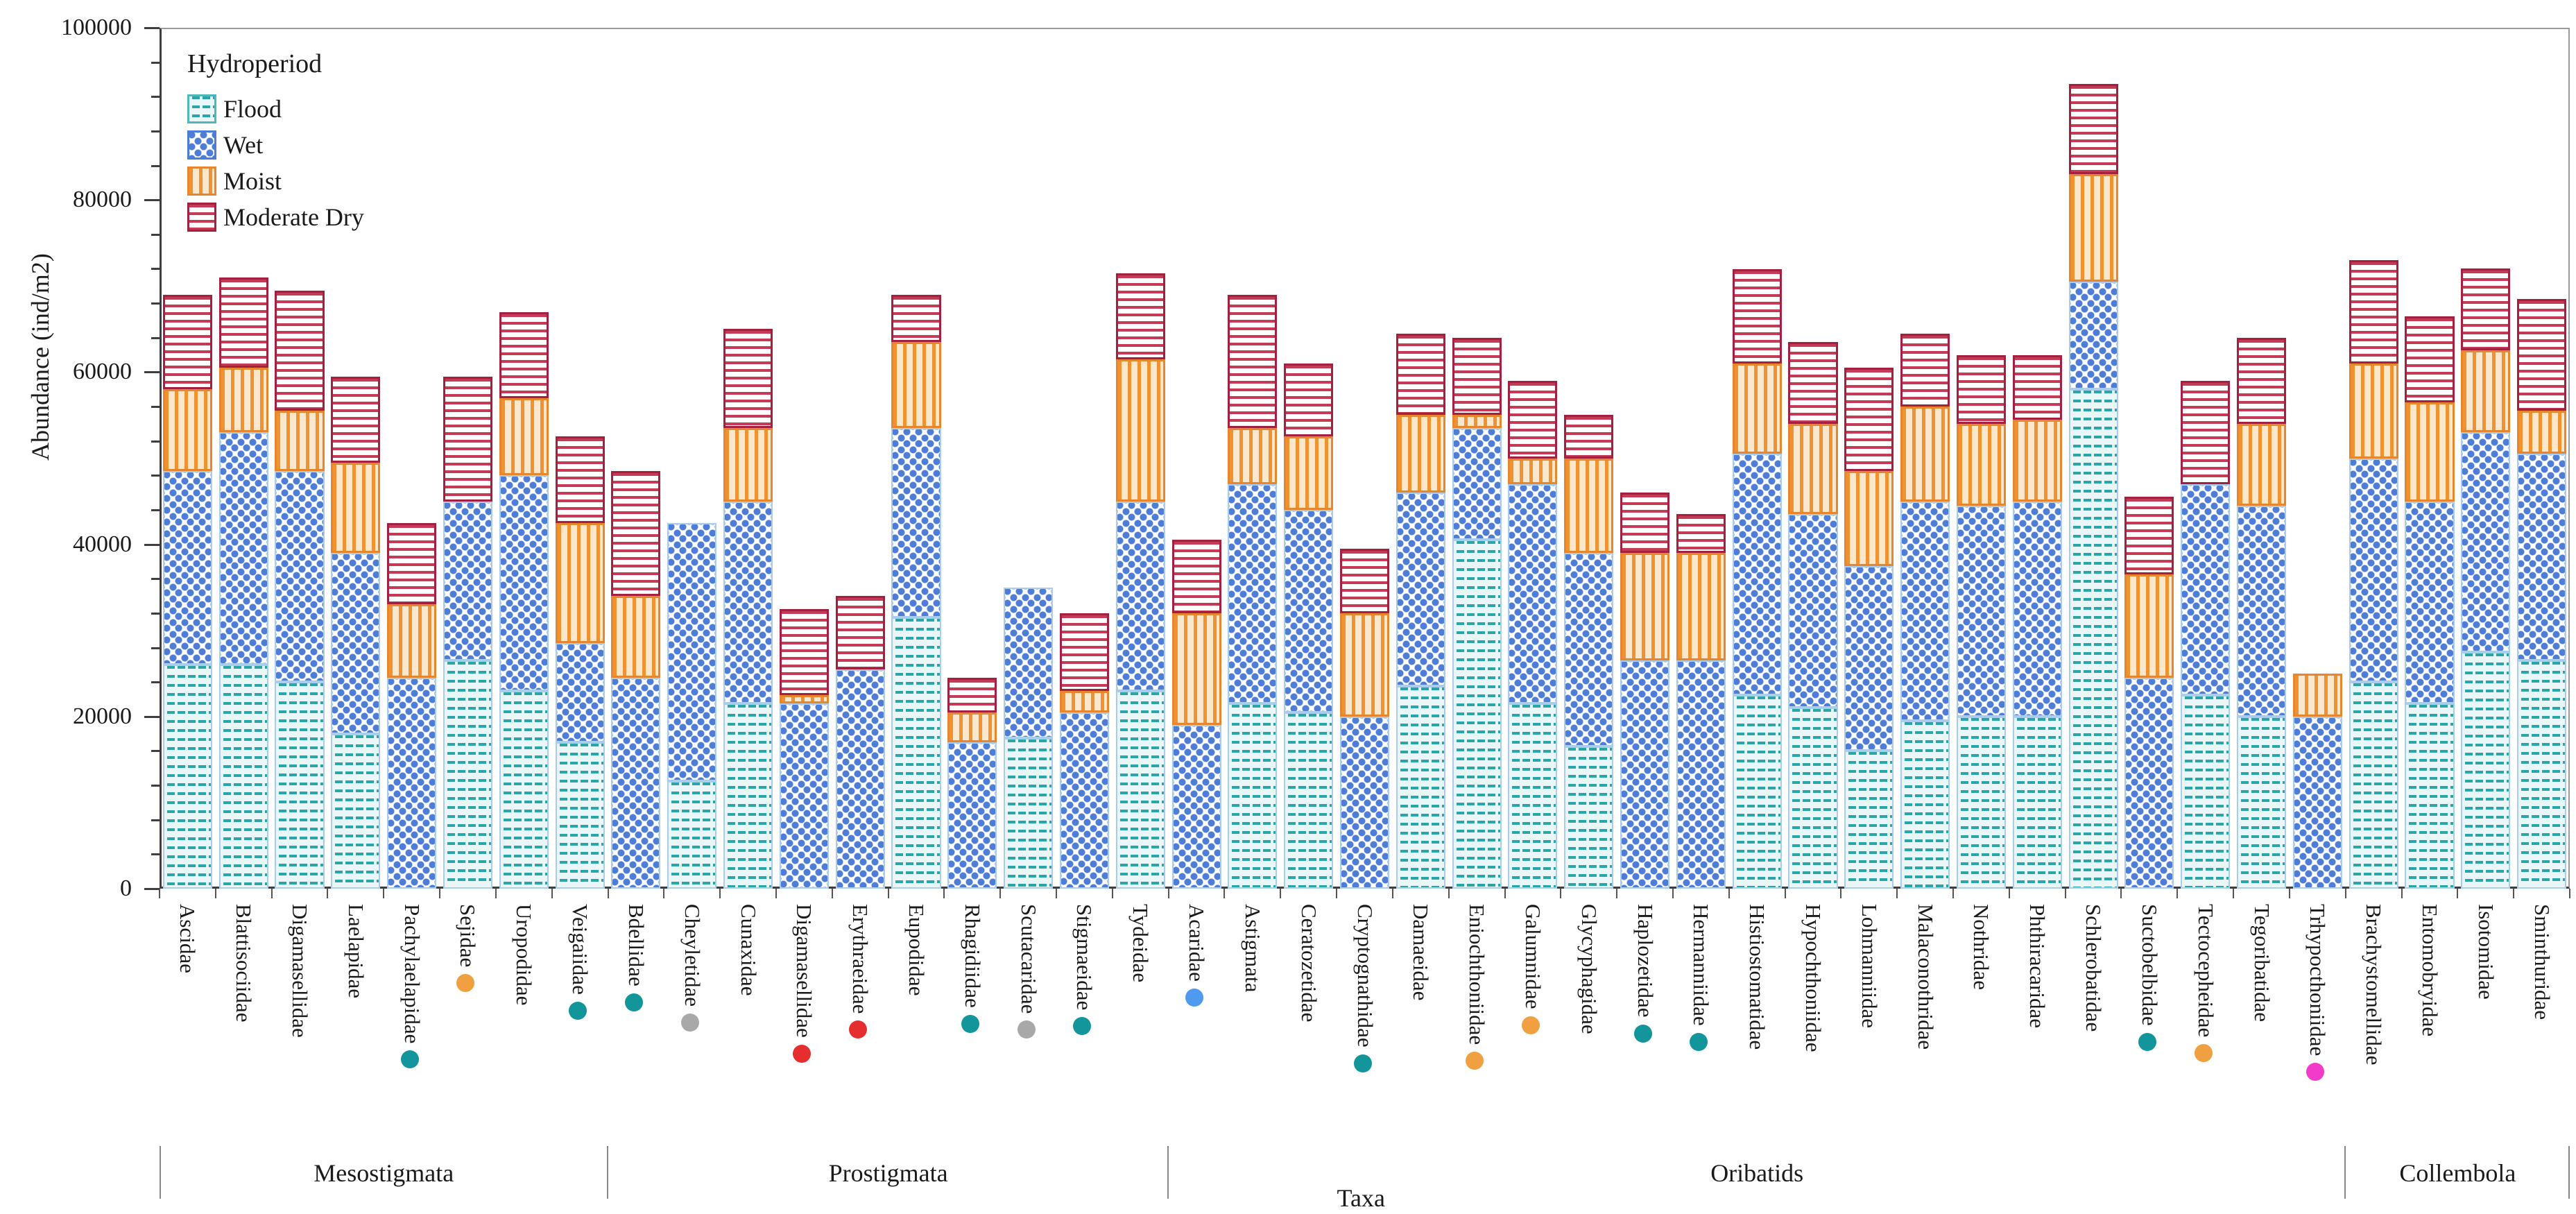  What do you see at coordinates (275, 217) in the screenshot?
I see `legend-entry-dry: Moderate Dry` at bounding box center [275, 217].